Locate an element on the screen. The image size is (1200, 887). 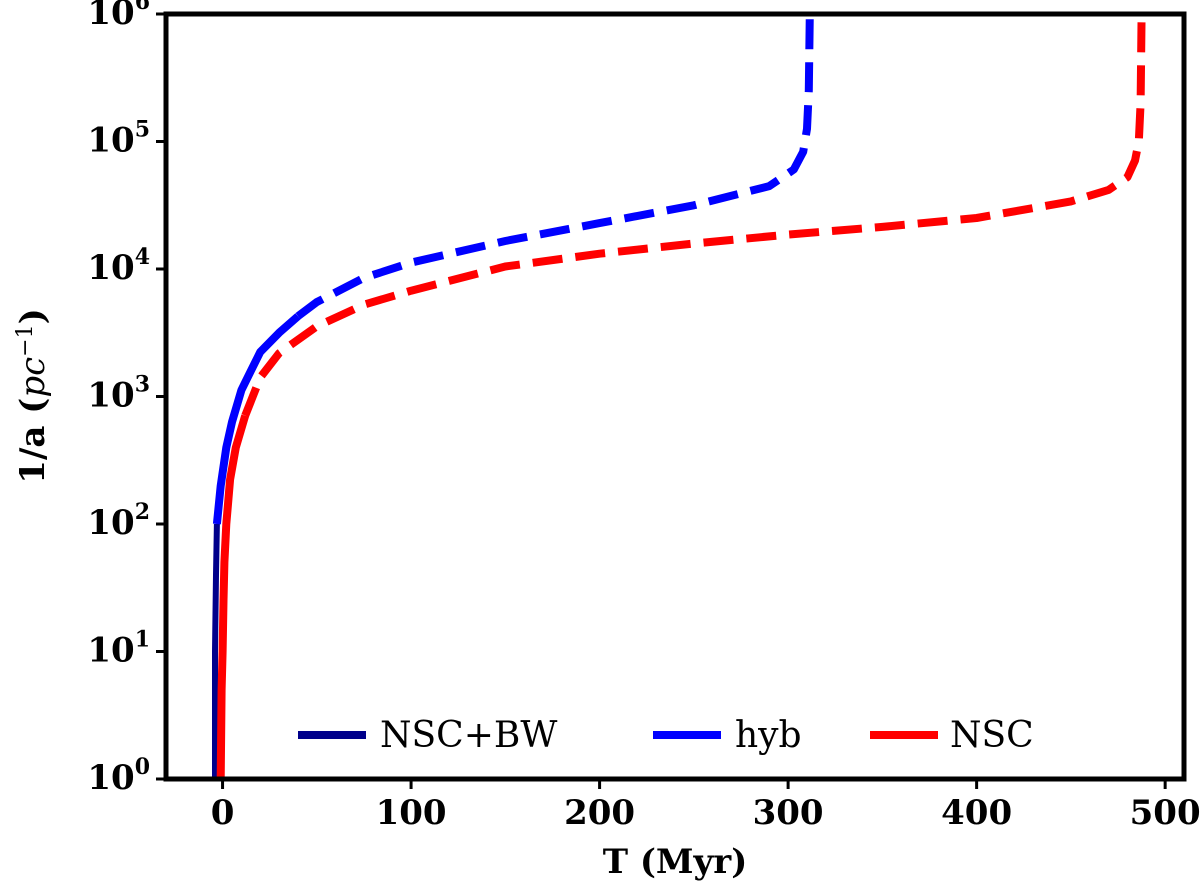
y-tick-label: 10¹ is located at coordinates (118, 649).